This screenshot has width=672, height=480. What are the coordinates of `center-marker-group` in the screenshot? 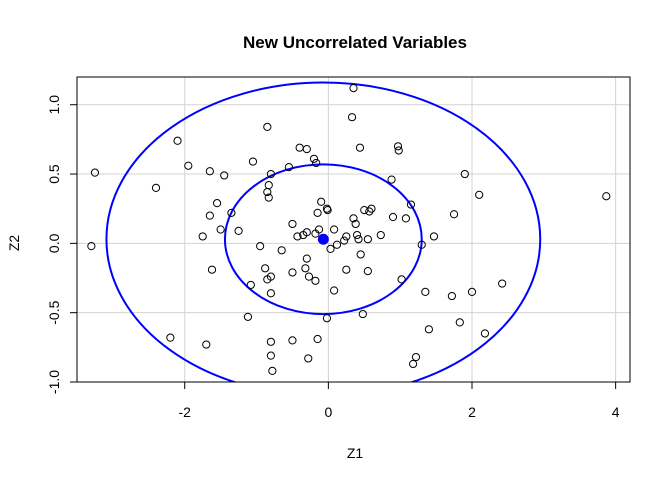 It's located at (323, 239).